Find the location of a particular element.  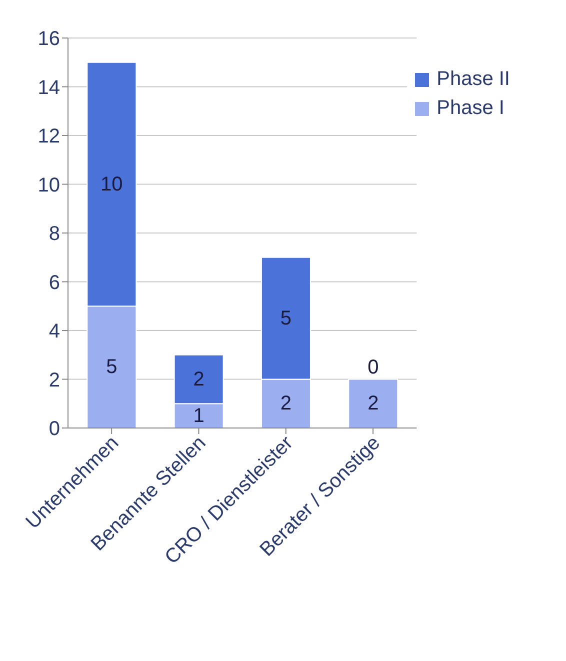

legend-label: Phase I is located at coordinates (471, 108).